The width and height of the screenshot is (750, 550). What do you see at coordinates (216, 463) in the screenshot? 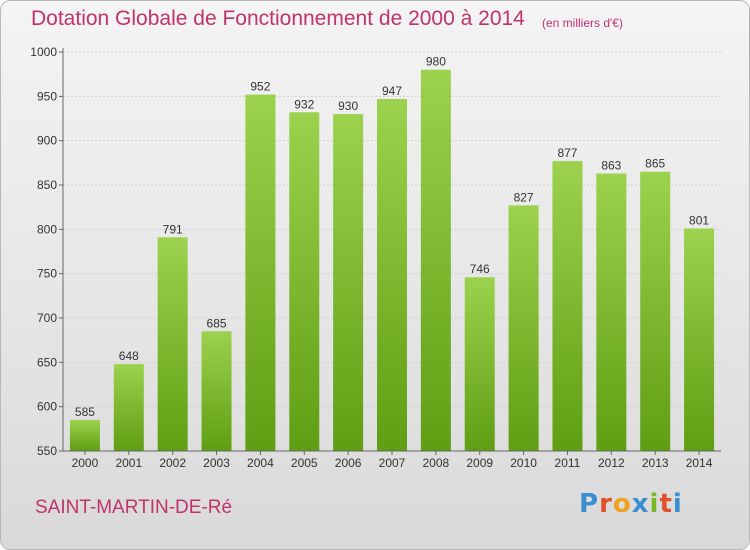
I see `x-tick-label-2003: 2003` at bounding box center [216, 463].